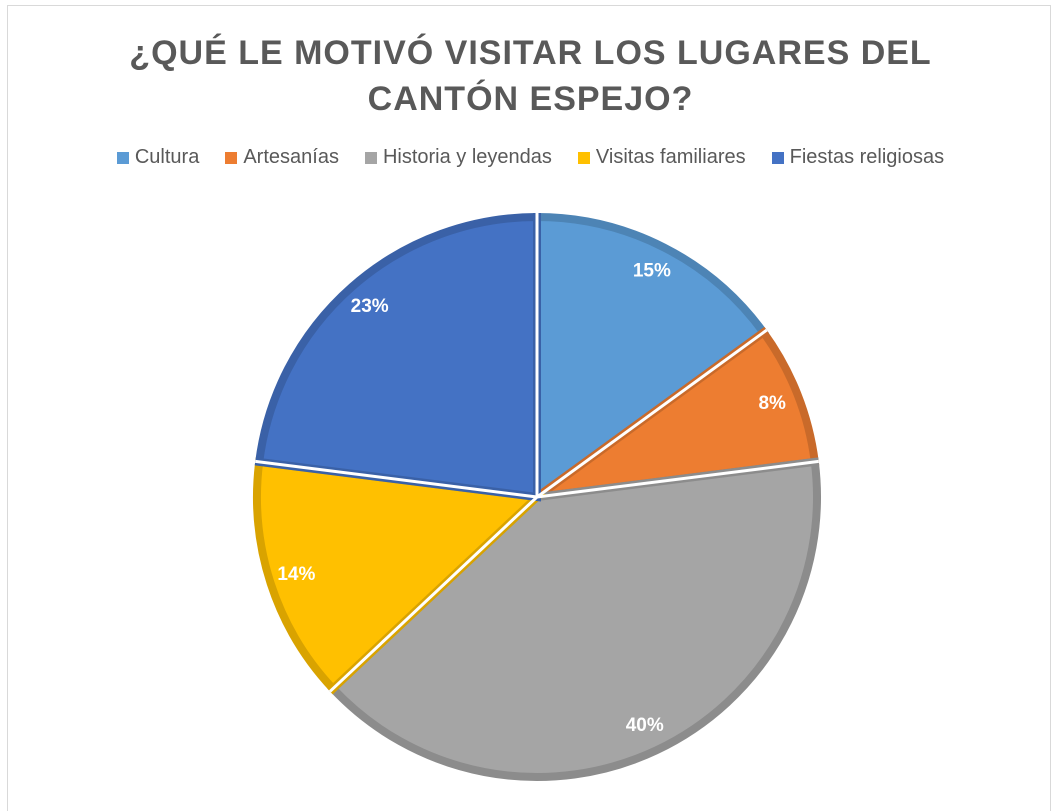 Image resolution: width=1061 pixels, height=811 pixels. I want to click on legend-label: Visitas familiares, so click(670, 157).